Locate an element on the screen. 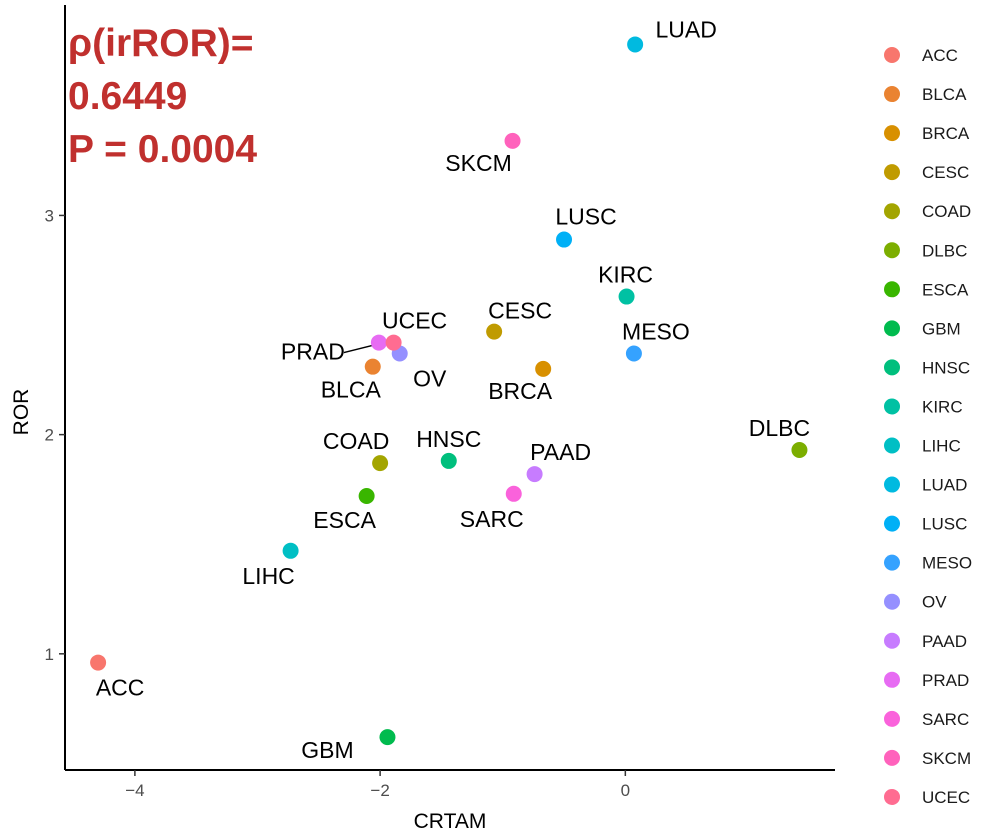 The height and width of the screenshot is (839, 1000). legend-key-ucec is located at coordinates (892, 796).